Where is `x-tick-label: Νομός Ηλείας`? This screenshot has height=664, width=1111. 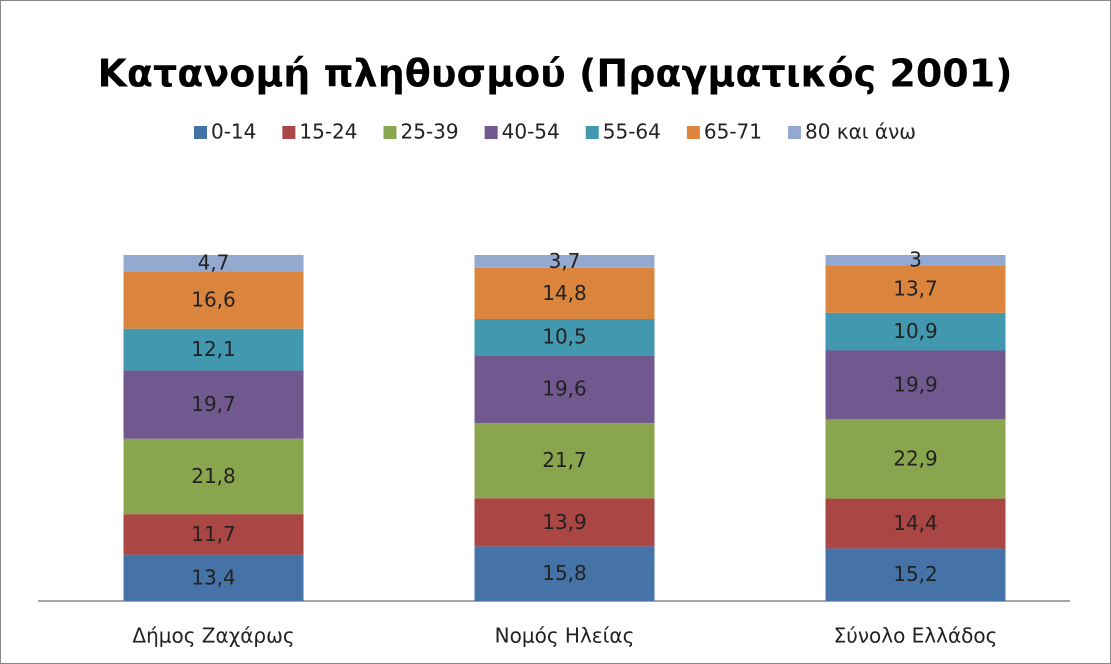
x-tick-label: Νομός Ηλείας is located at coordinates (565, 636).